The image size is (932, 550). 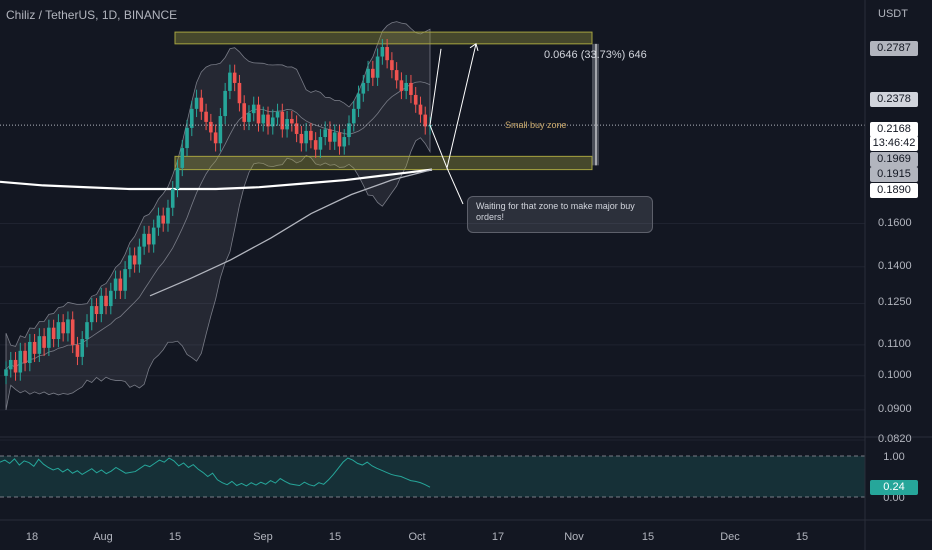 What do you see at coordinates (435, 87) in the screenshot?
I see `projection-arrow-alt` at bounding box center [435, 87].